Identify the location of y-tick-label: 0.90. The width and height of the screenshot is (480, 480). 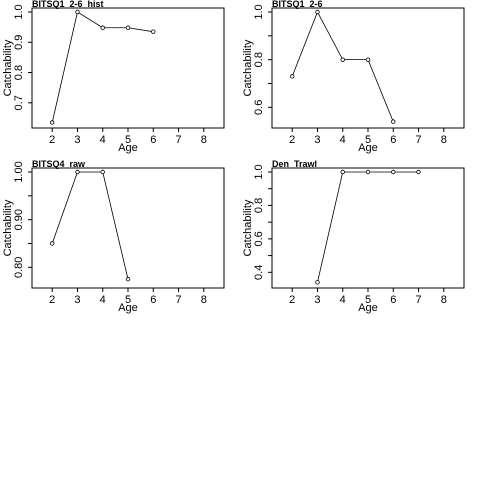
(19, 219).